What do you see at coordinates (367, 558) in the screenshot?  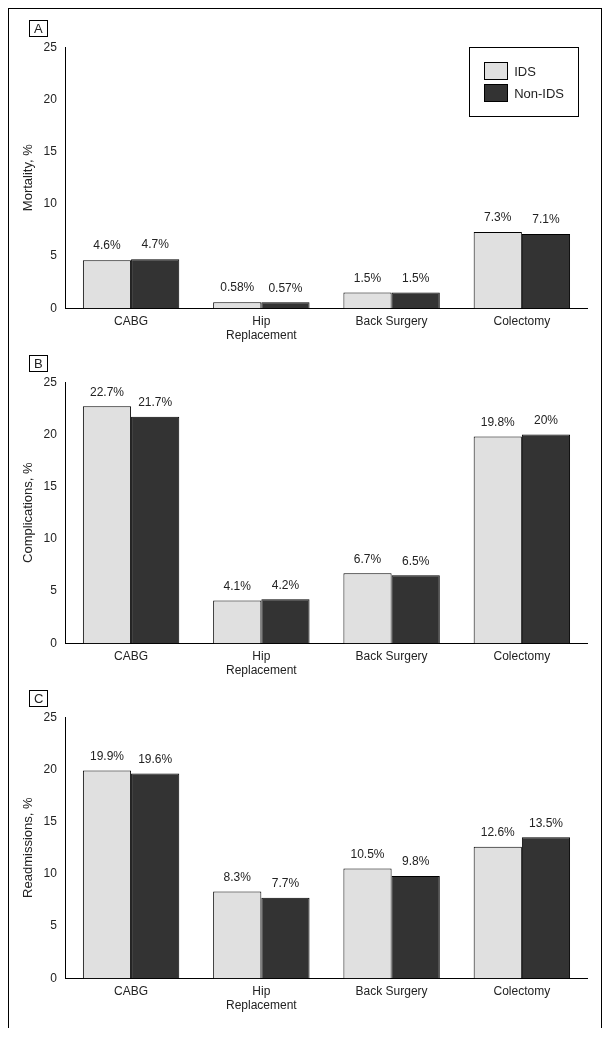 I see `data-label: 6.7%` at bounding box center [367, 558].